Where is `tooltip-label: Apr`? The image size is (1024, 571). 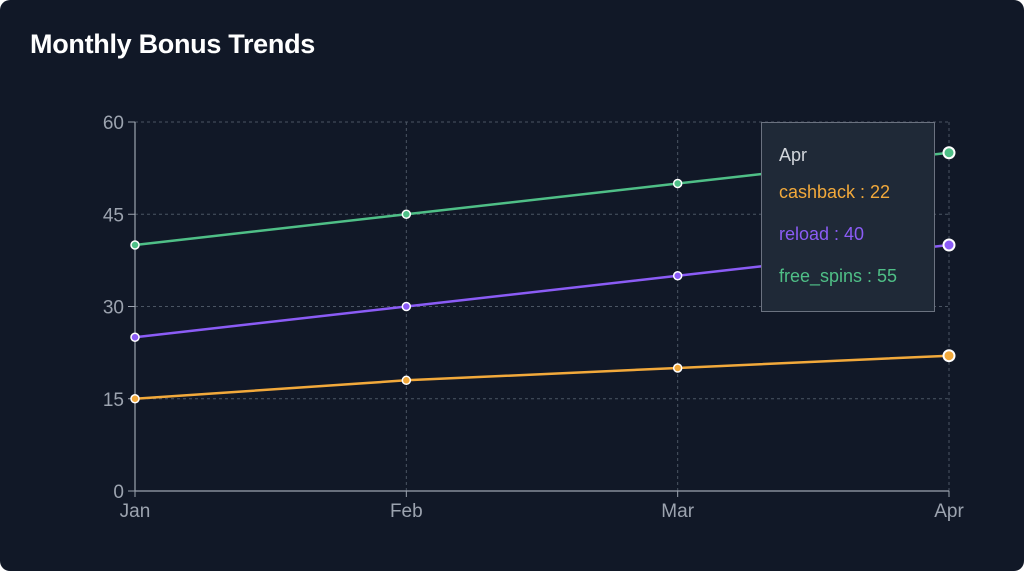 tooltip-label: Apr is located at coordinates (793, 155).